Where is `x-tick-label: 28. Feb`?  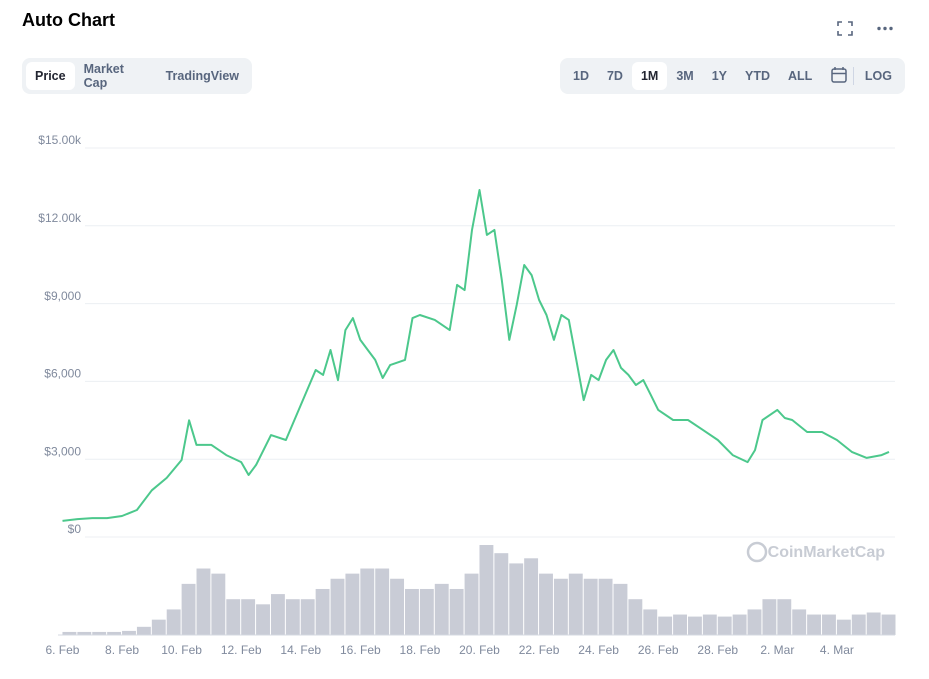 x-tick-label: 28. Feb is located at coordinates (717, 650).